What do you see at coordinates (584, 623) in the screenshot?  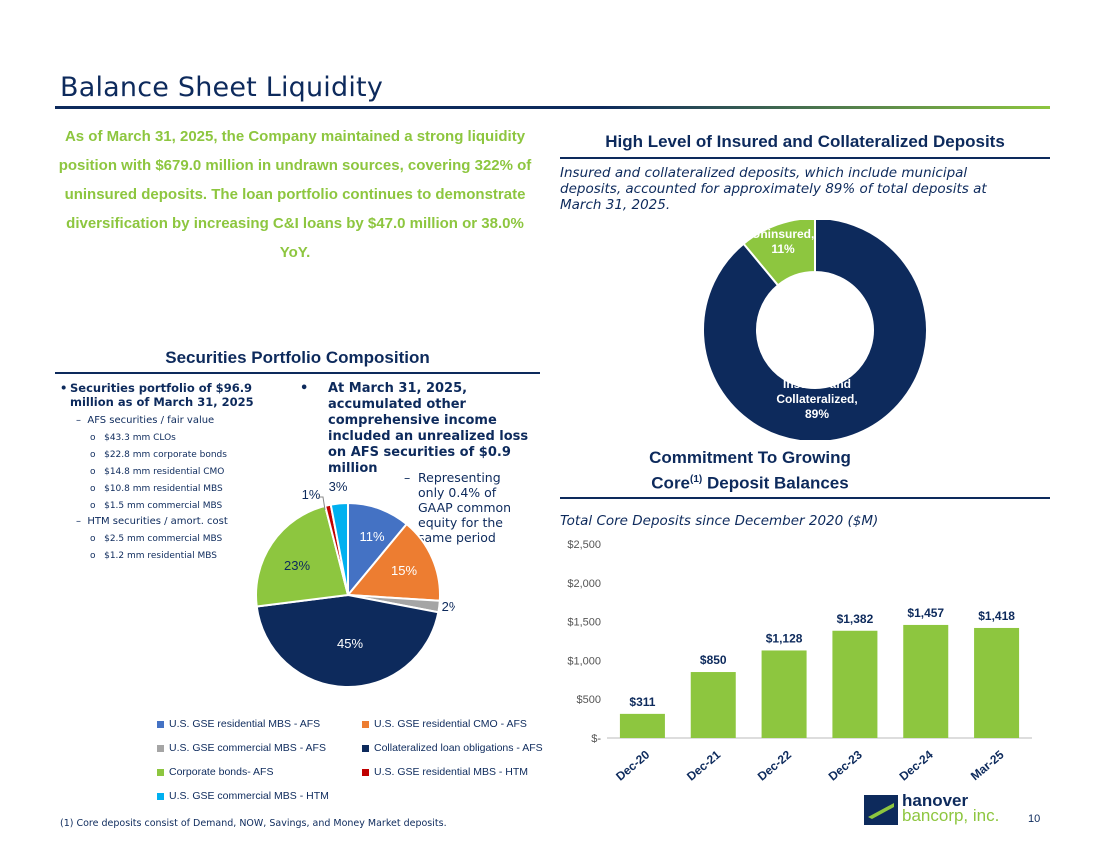 I see `y-tick-label: $1,500` at bounding box center [584, 623].